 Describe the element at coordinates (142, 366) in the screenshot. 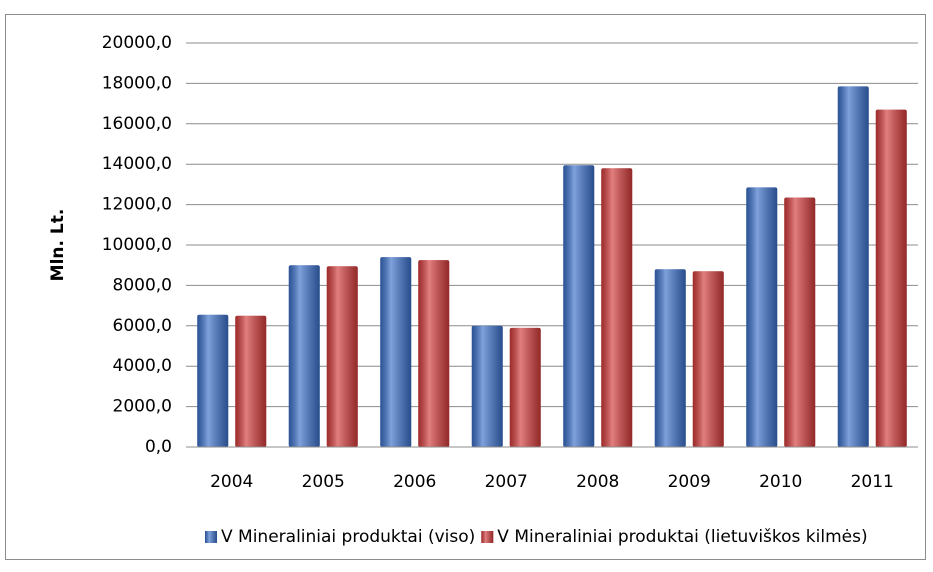

I see `y-tick-label: 4000,0` at that location.